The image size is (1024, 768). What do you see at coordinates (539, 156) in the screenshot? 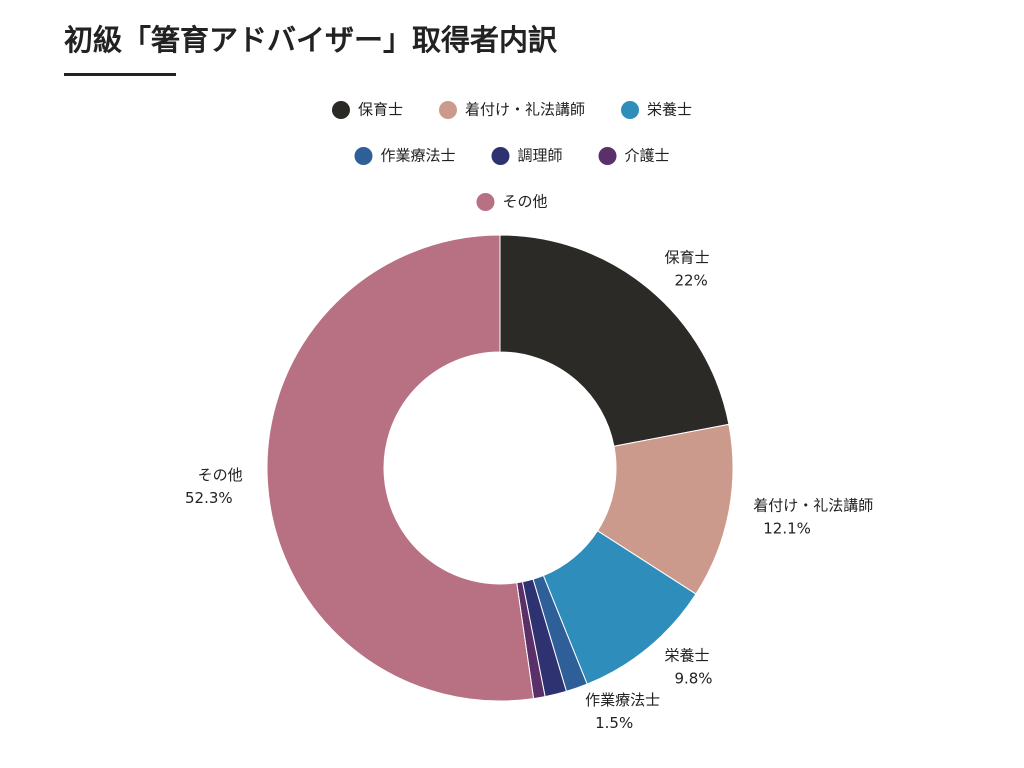
I see `legend-label: 調理師` at bounding box center [539, 156].